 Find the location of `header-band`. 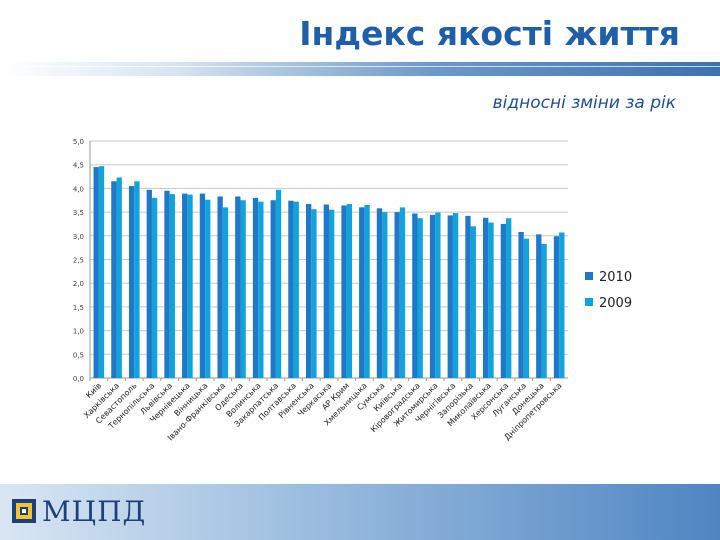

header-band is located at coordinates (360, 69).